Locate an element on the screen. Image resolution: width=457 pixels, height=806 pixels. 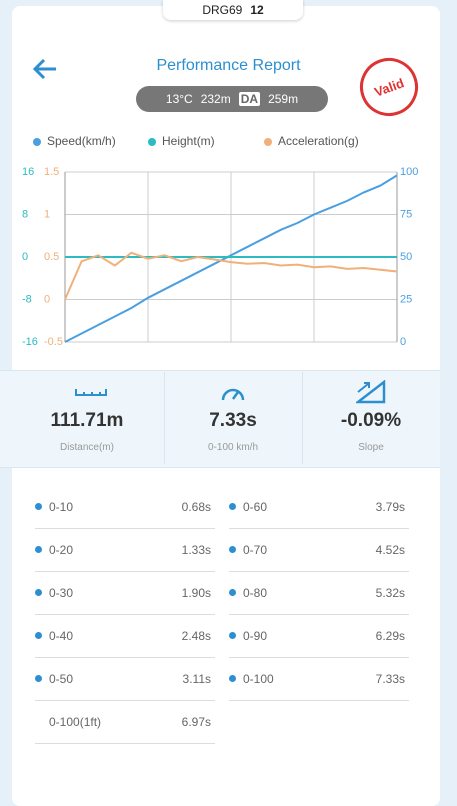
stat: 111.71m Distance(m) is located at coordinates (87, 418).